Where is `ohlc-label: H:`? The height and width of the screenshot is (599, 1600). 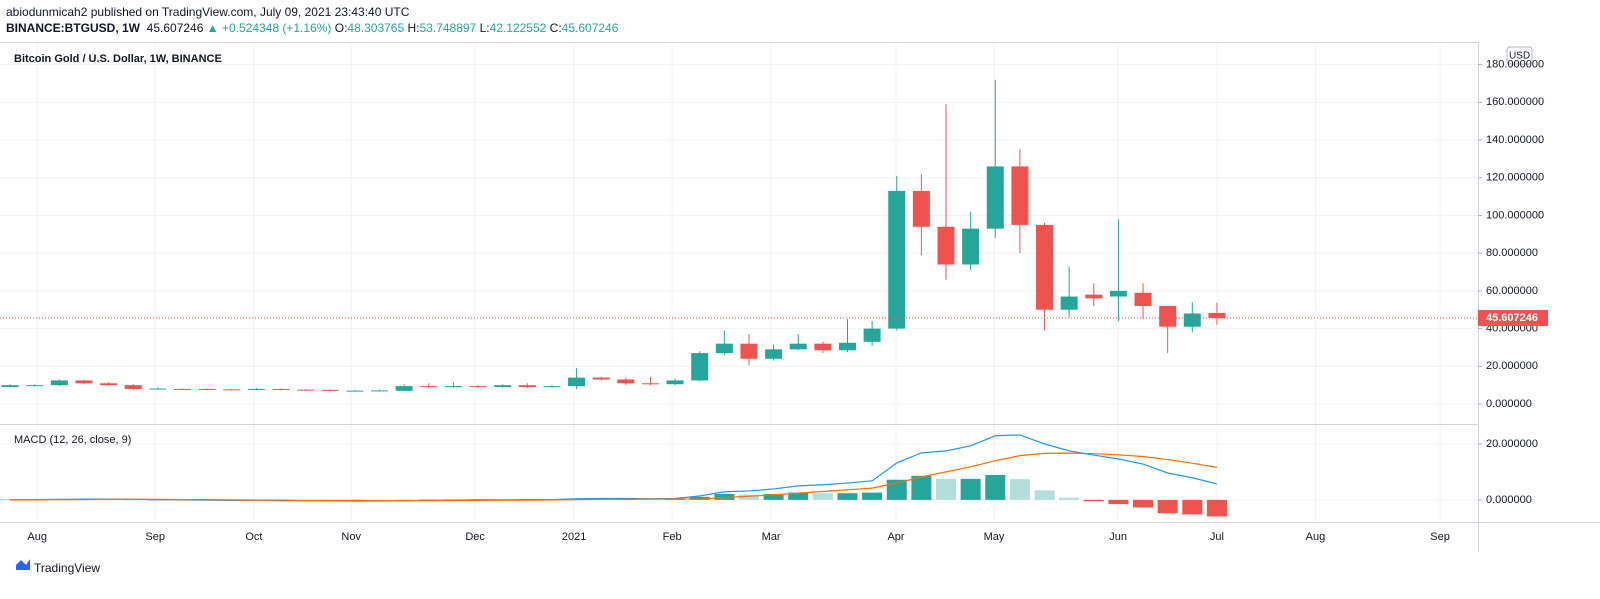 ohlc-label: H: is located at coordinates (413, 28).